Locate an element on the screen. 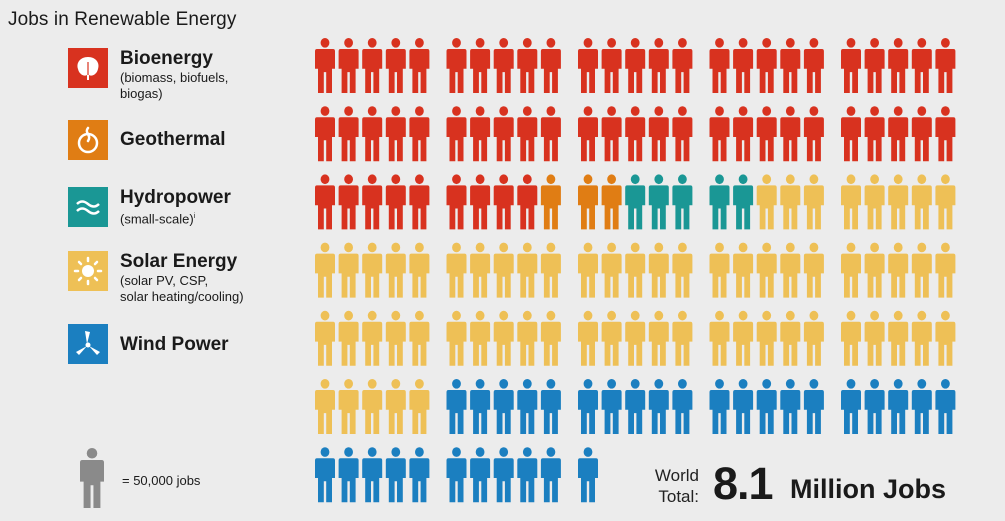  total-number: 8.1 is located at coordinates (743, 483).